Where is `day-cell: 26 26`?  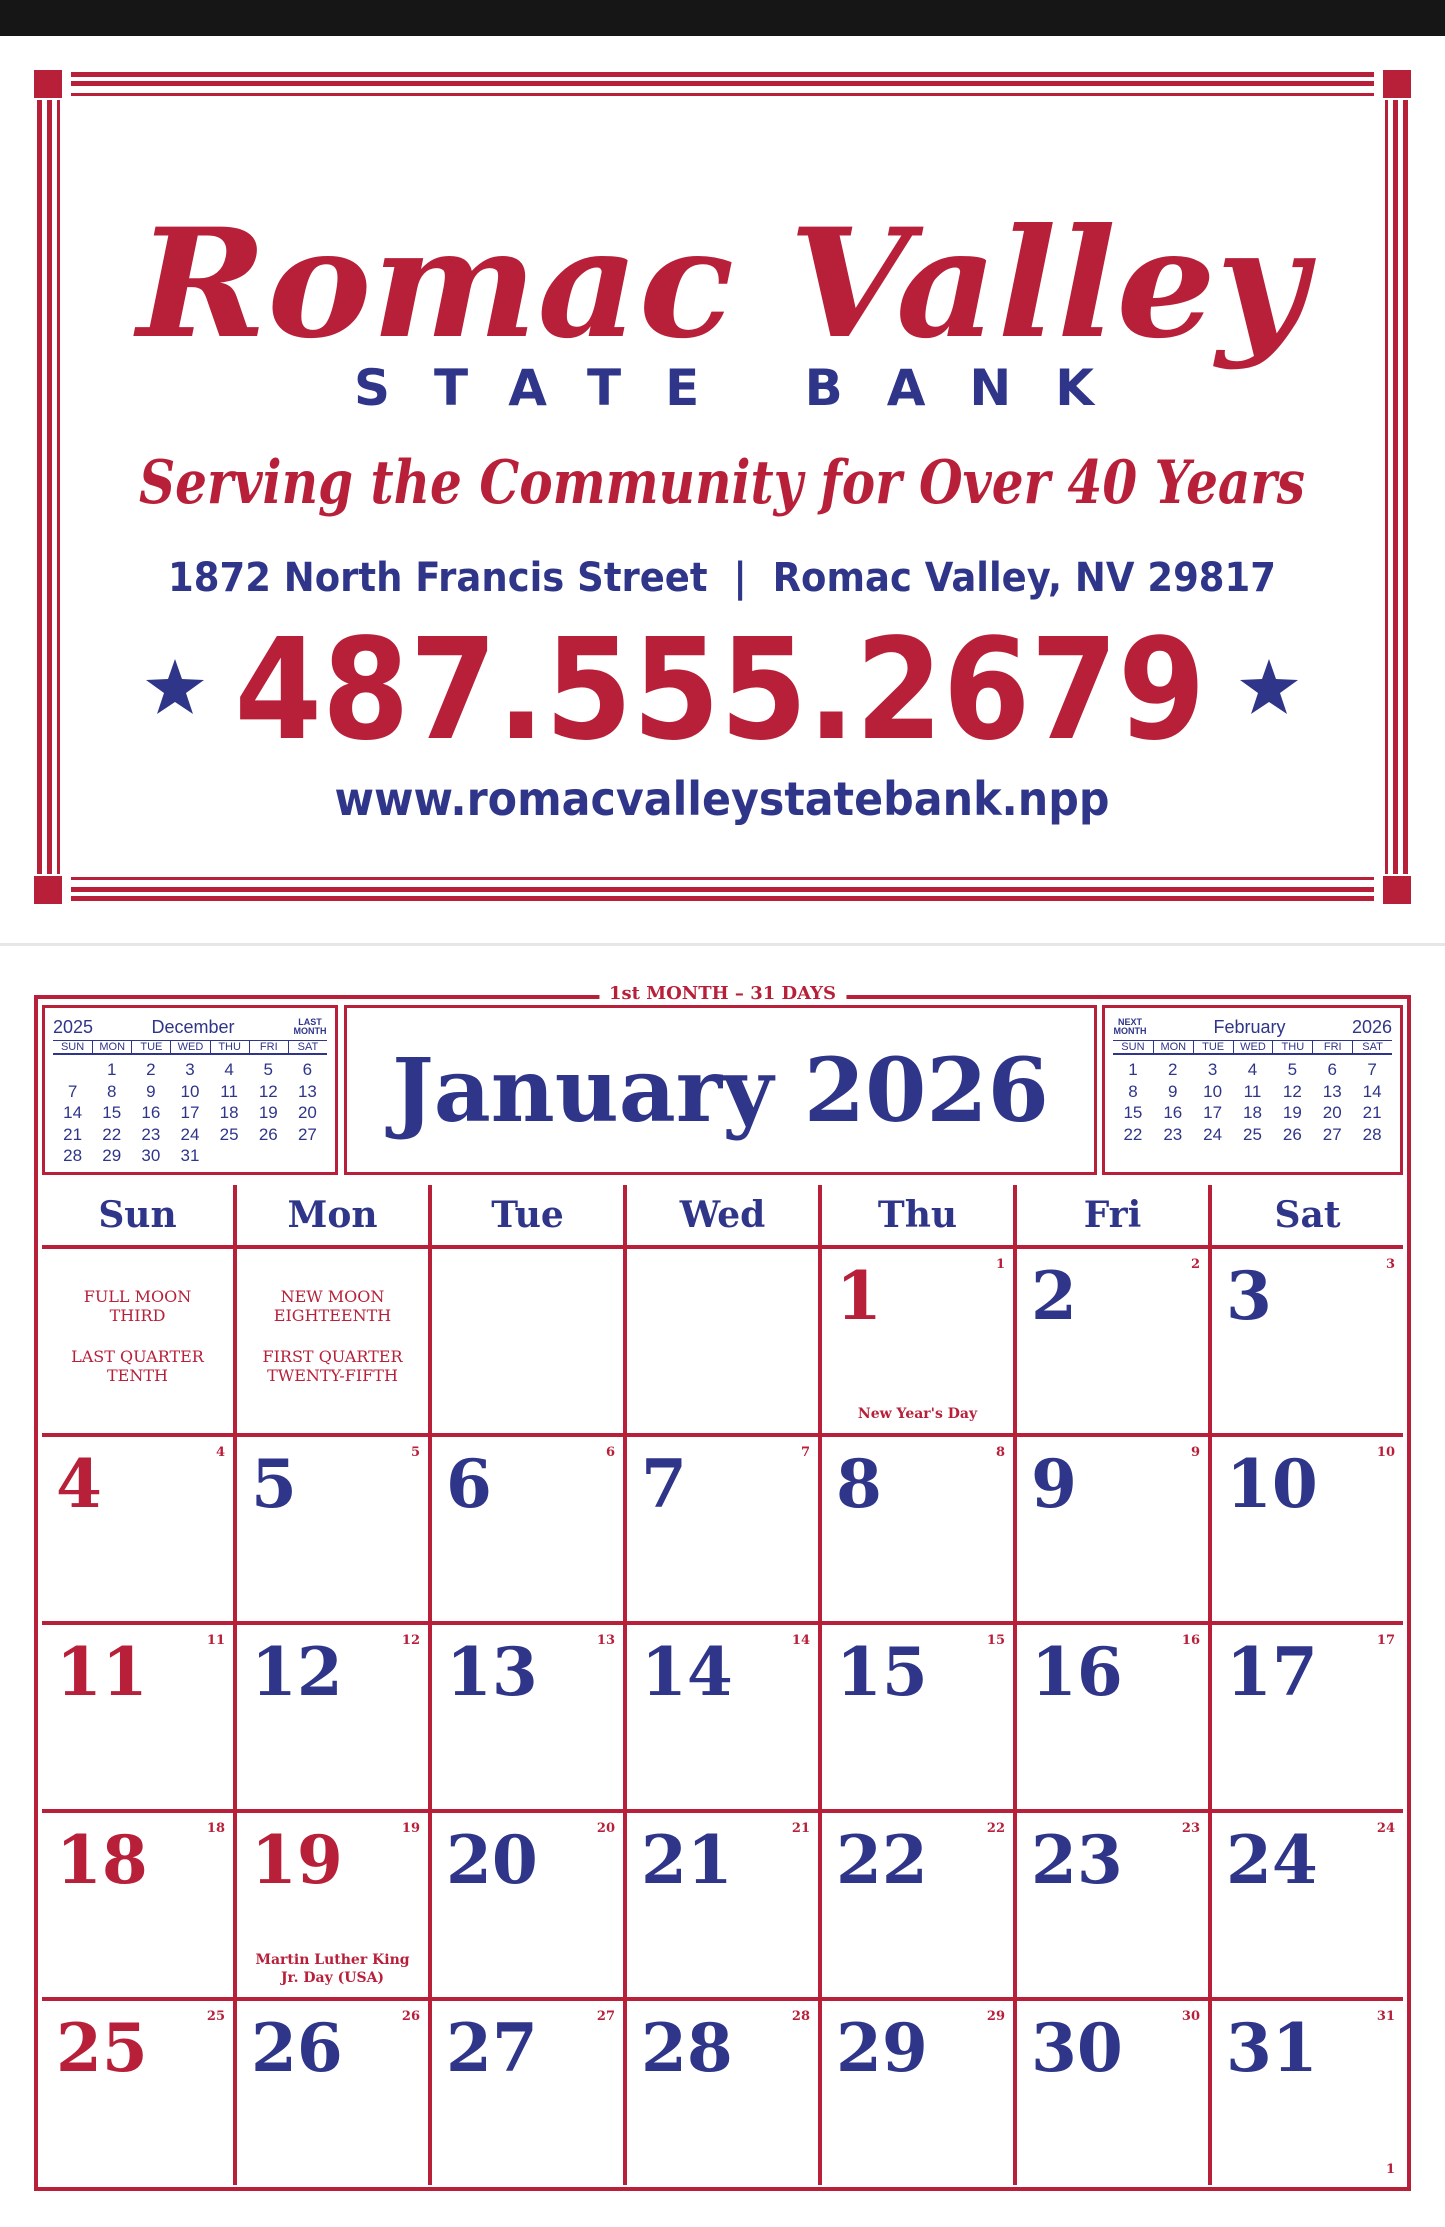
day-cell: 26 26 is located at coordinates (332, 2093).